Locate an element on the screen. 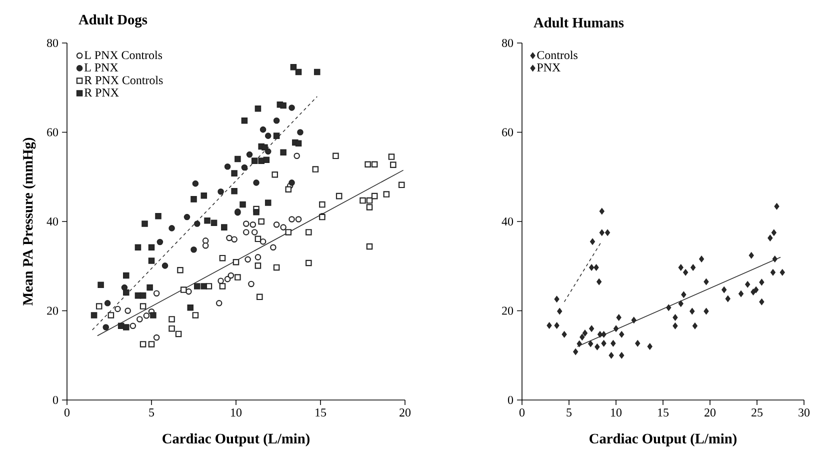  x-axis-title: Cardiac Output (L/min) is located at coordinates (663, 439).